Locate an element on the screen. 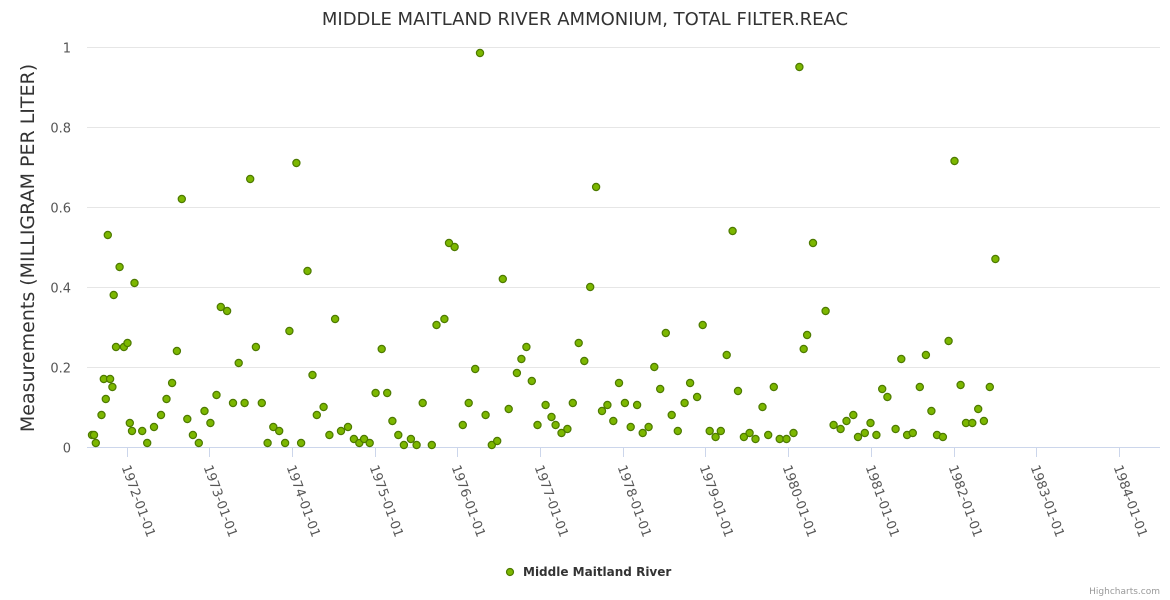 Image resolution: width=1170 pixels, height=600 pixels. legend-label: Middle Maitland River is located at coordinates (597, 572).